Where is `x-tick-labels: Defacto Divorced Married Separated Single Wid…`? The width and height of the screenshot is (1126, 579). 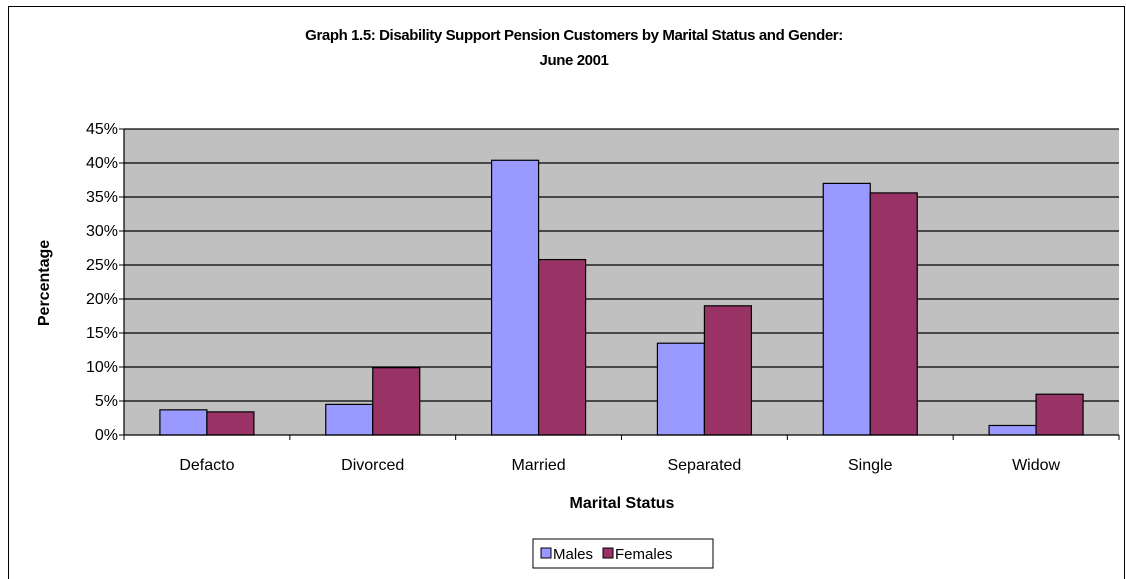 x-tick-labels: Defacto Divorced Married Separated Single Wid… is located at coordinates (619, 465).